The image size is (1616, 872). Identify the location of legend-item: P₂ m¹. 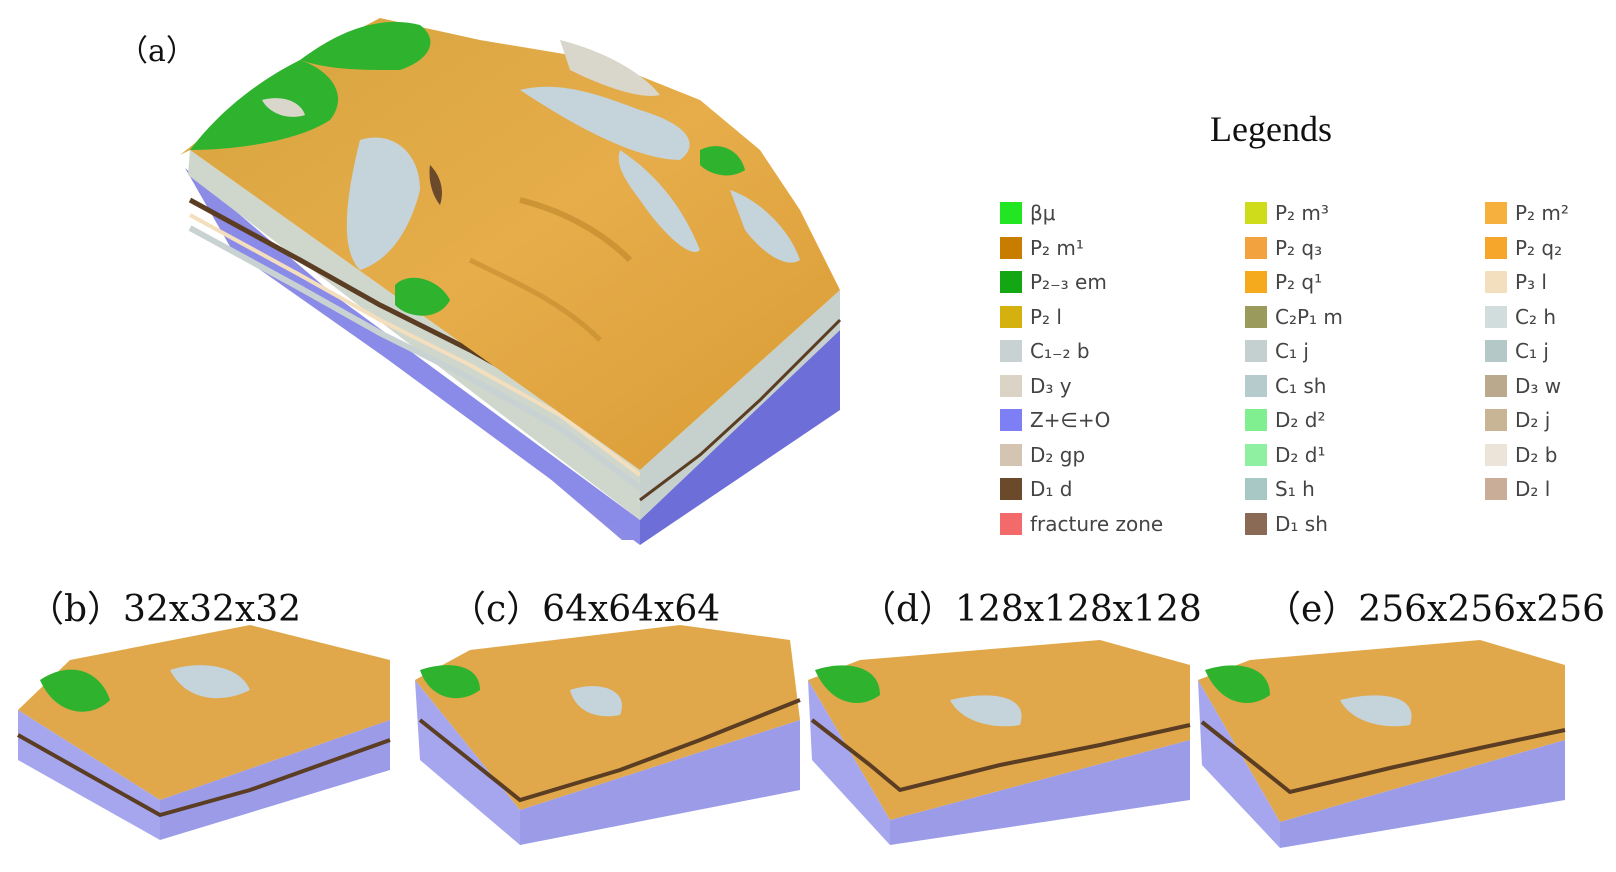
(1095, 248).